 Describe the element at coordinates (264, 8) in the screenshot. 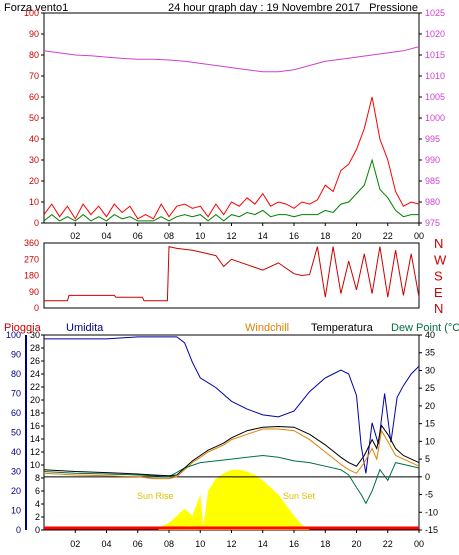

I see `chart-title: 24 hour graph day : 19 Novembre 2017` at that location.